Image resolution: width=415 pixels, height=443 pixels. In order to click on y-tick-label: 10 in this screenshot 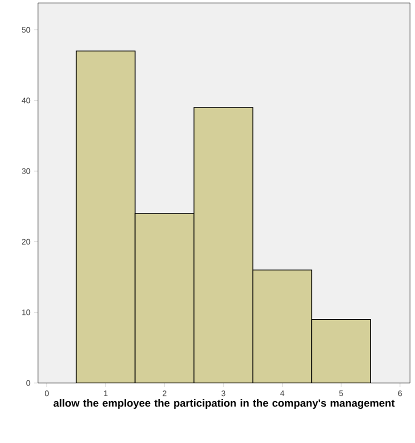, I will do `click(26, 313)`.